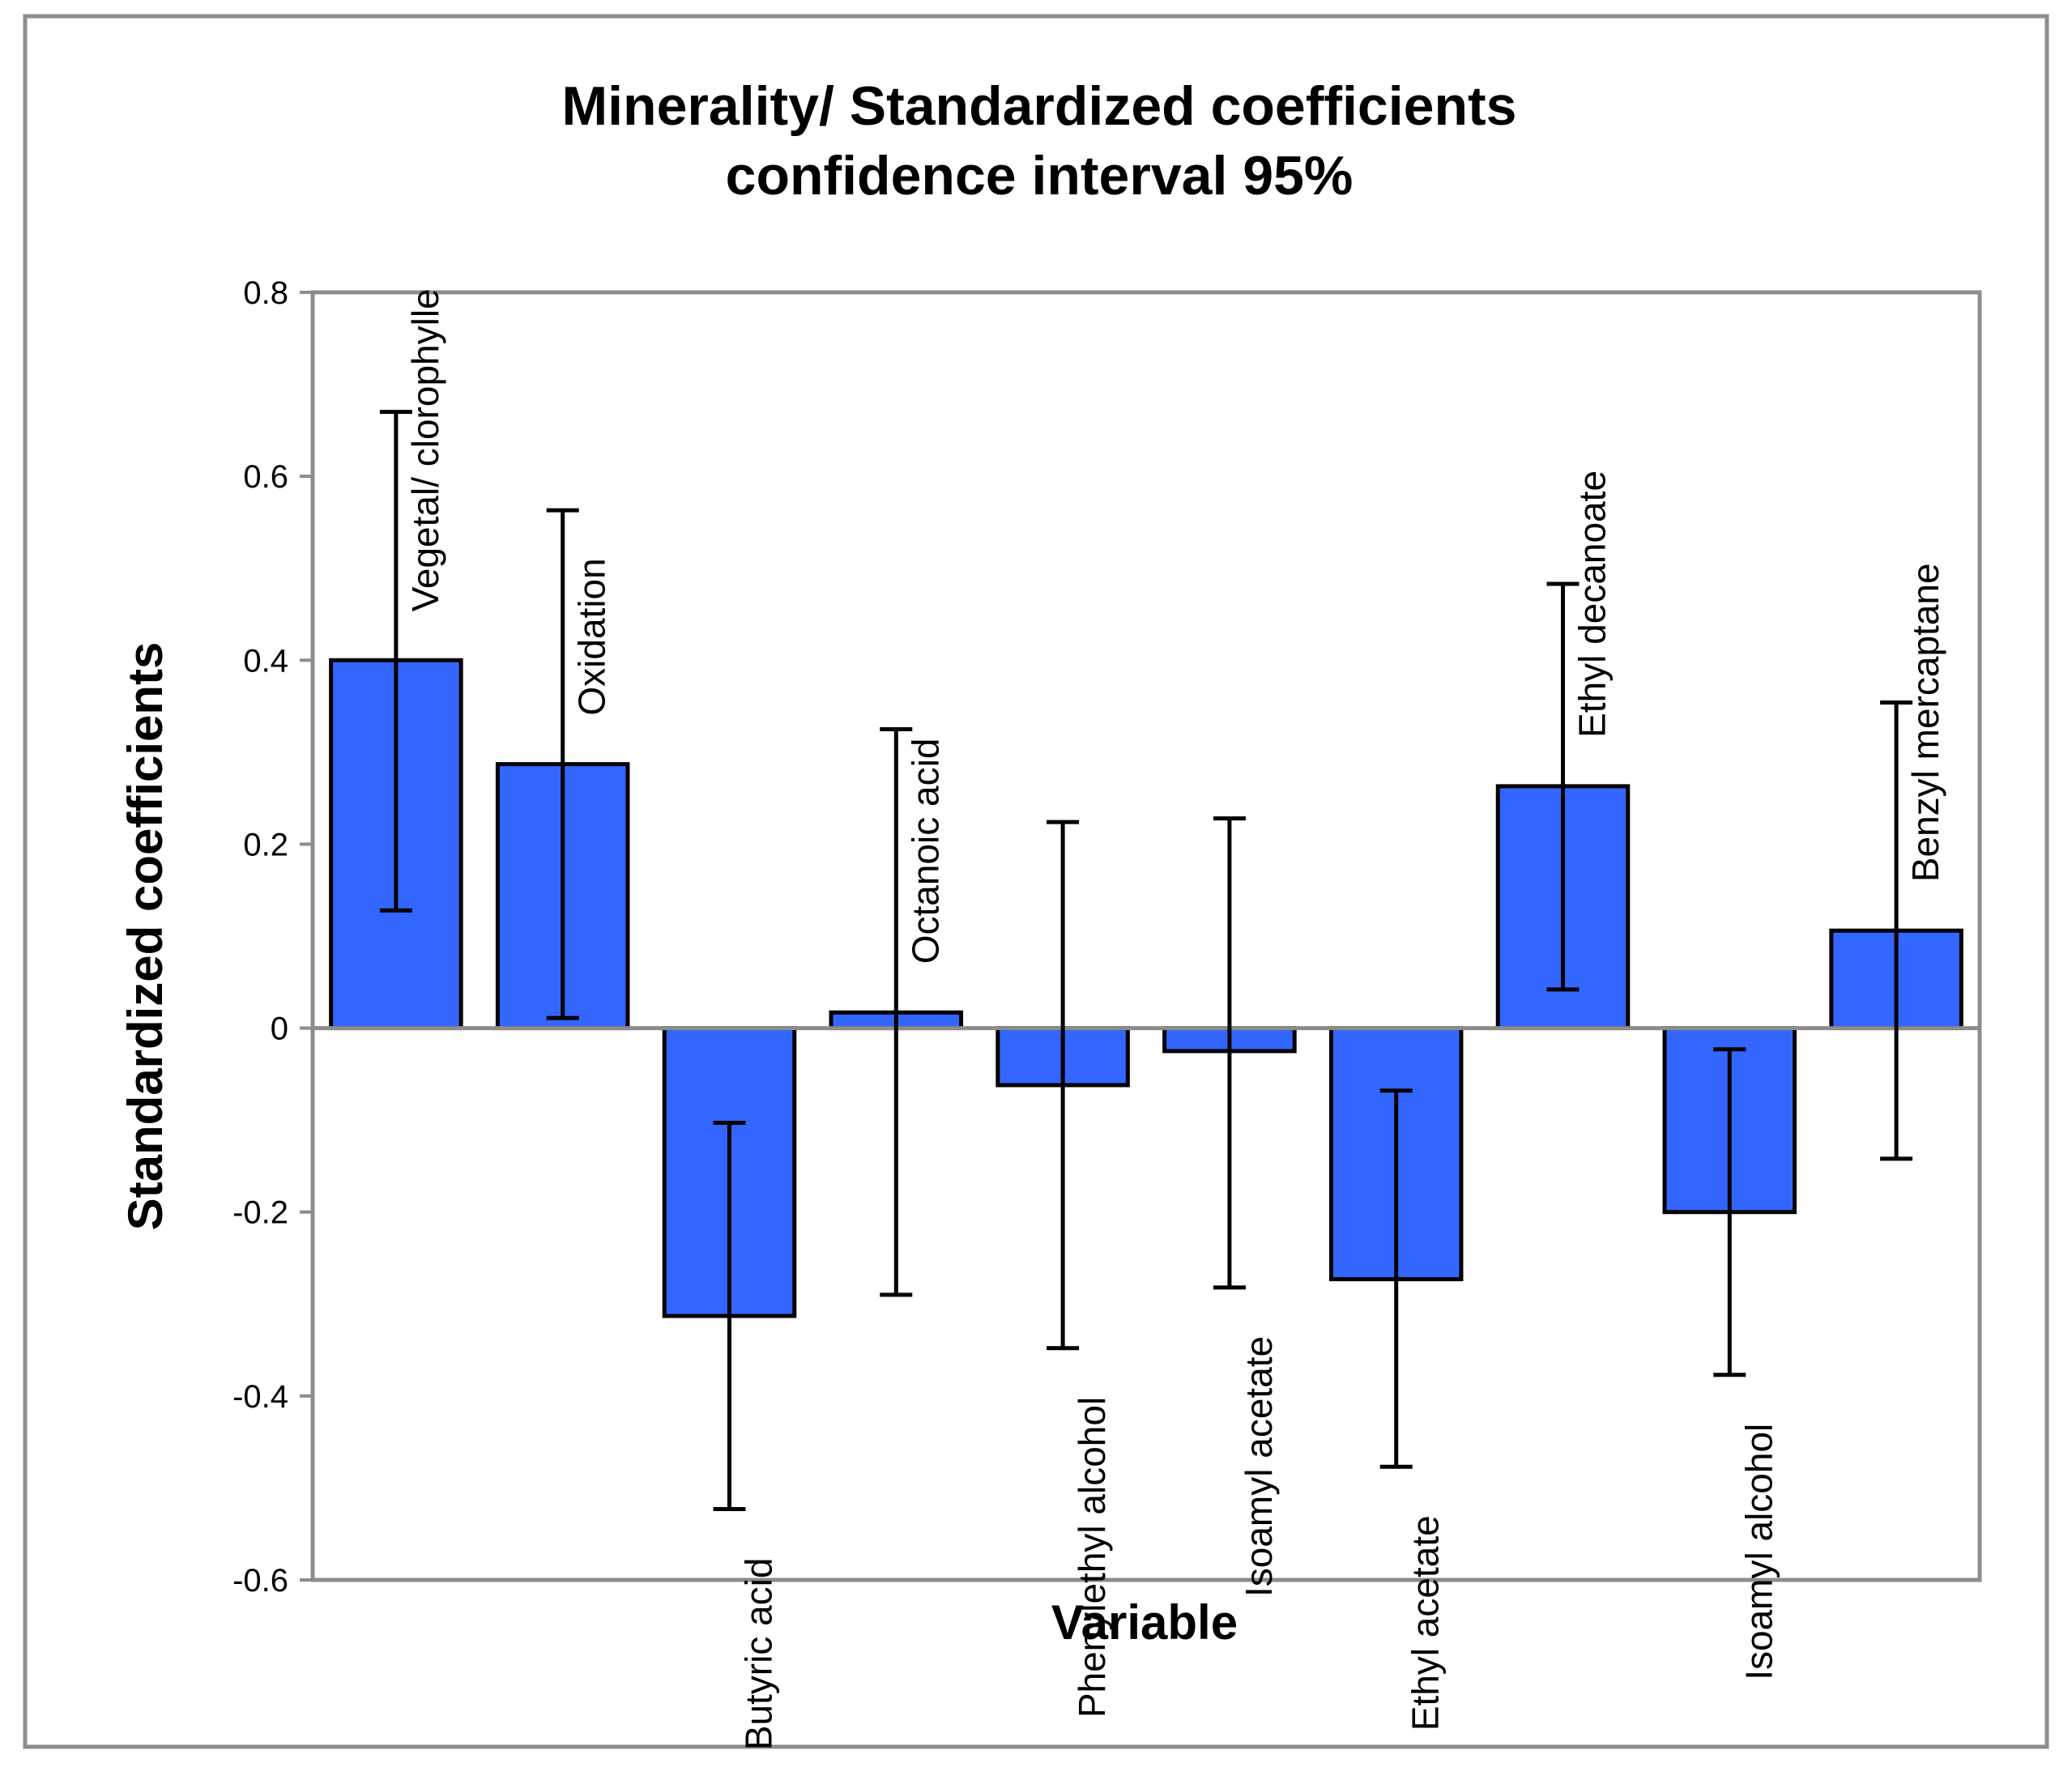  What do you see at coordinates (1426, 1623) in the screenshot?
I see `bar-category-label: Ethyl acetate` at bounding box center [1426, 1623].